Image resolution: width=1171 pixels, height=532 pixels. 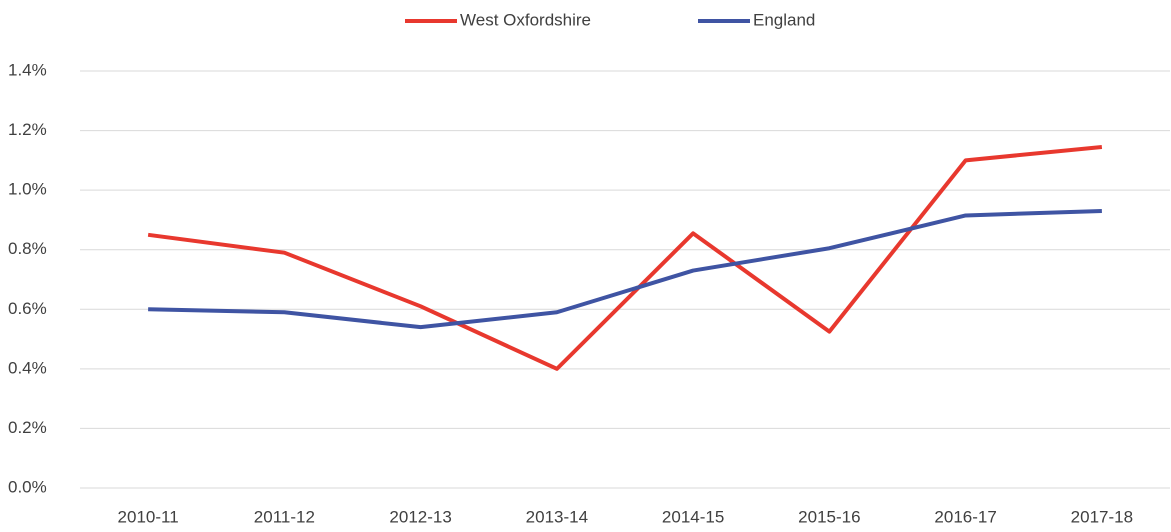 I want to click on y-tick-label: 0.6%, so click(x=27, y=308).